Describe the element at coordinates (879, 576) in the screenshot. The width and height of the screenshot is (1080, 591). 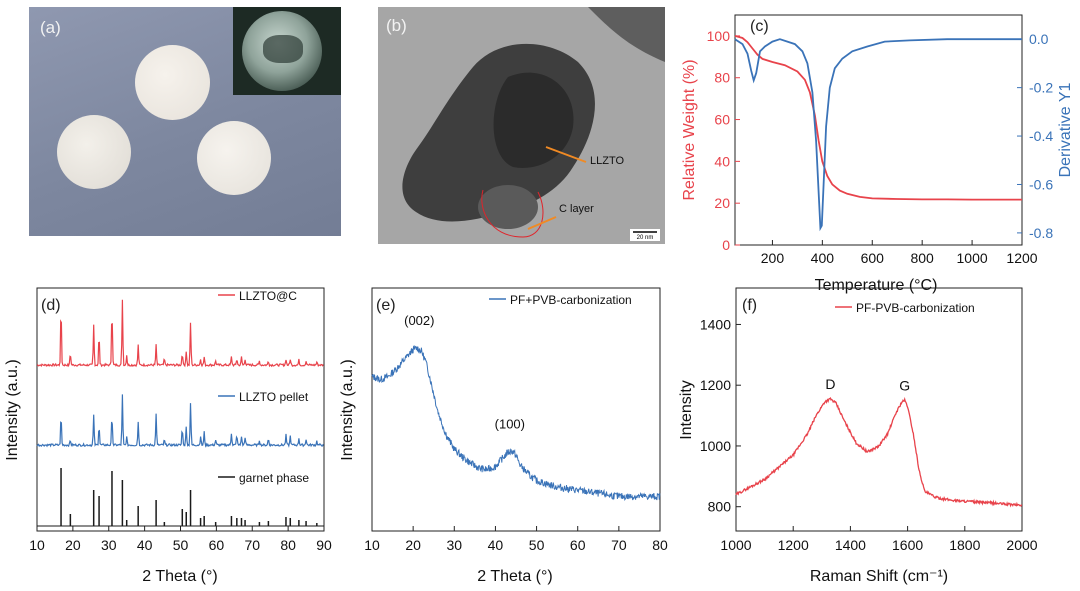
I see `x-axis-label: Raman Shift (cm⁻¹)` at that location.